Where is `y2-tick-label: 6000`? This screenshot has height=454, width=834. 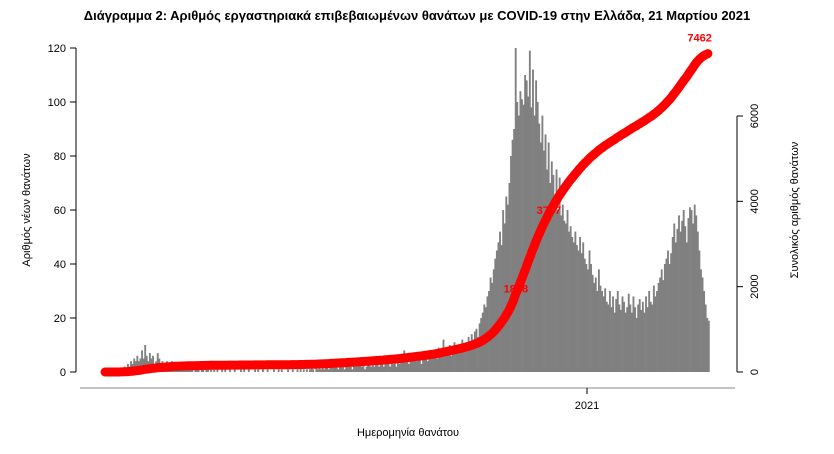
y2-tick-label: 6000 is located at coordinates (755, 116).